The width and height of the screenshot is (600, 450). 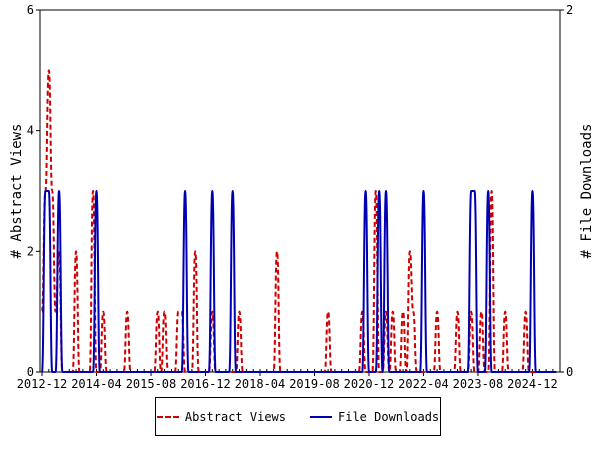 I want to click on y-axis-title-right: # File Downloads, so click(x=587, y=191).